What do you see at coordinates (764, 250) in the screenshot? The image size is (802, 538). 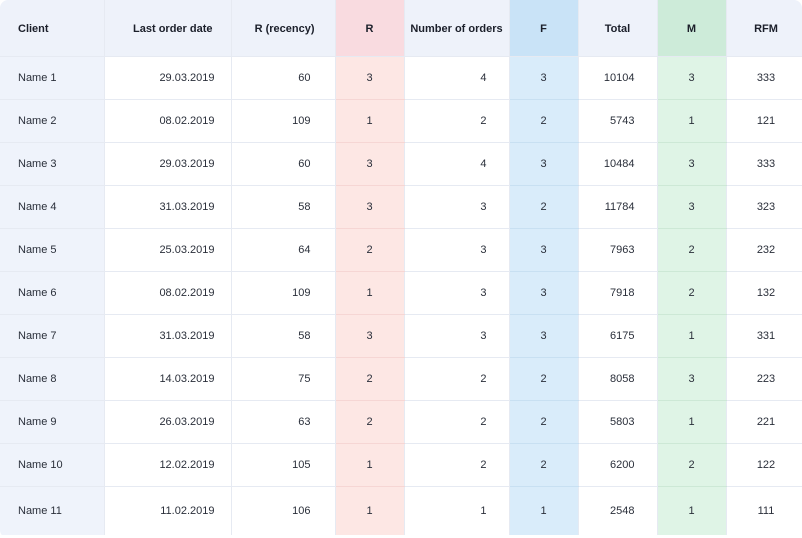 I see `cell-rfm: 232` at bounding box center [764, 250].